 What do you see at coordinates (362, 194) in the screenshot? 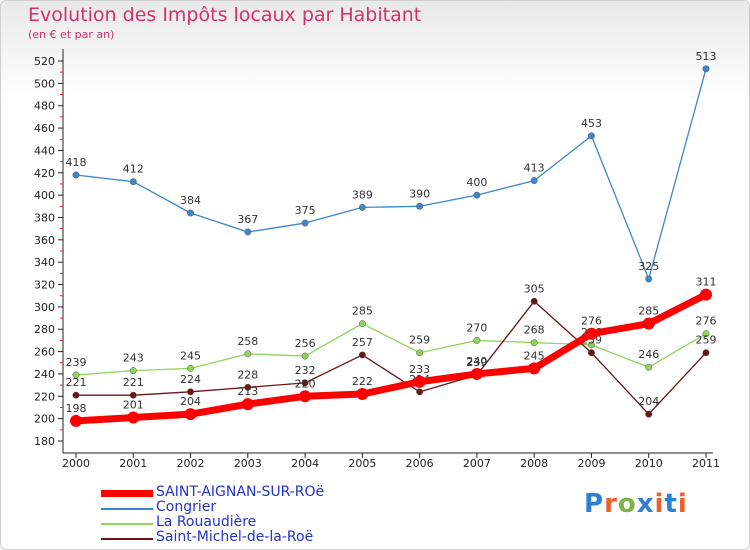
I see `data-label: 389` at bounding box center [362, 194].